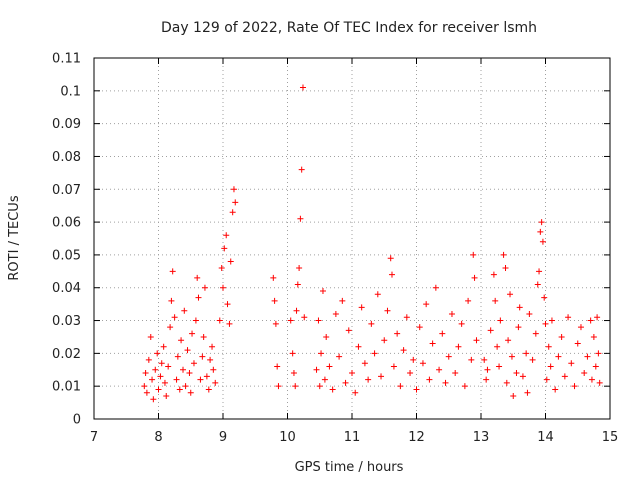  Describe the element at coordinates (66, 387) in the screenshot. I see `y-tick-label: 0.01` at that location.